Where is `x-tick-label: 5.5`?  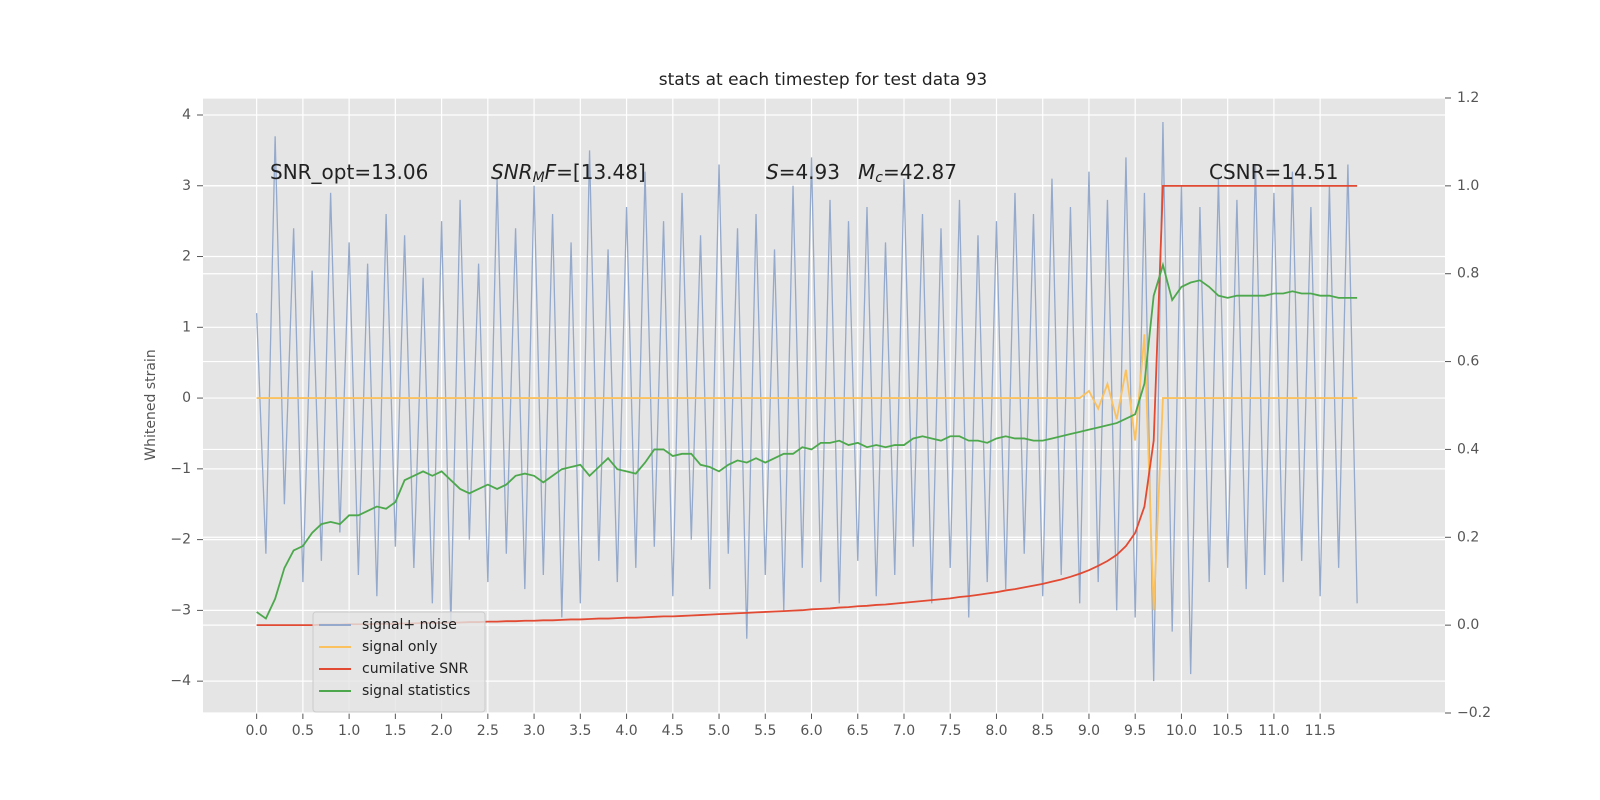
x-tick-label: 5.5 is located at coordinates (765, 731).